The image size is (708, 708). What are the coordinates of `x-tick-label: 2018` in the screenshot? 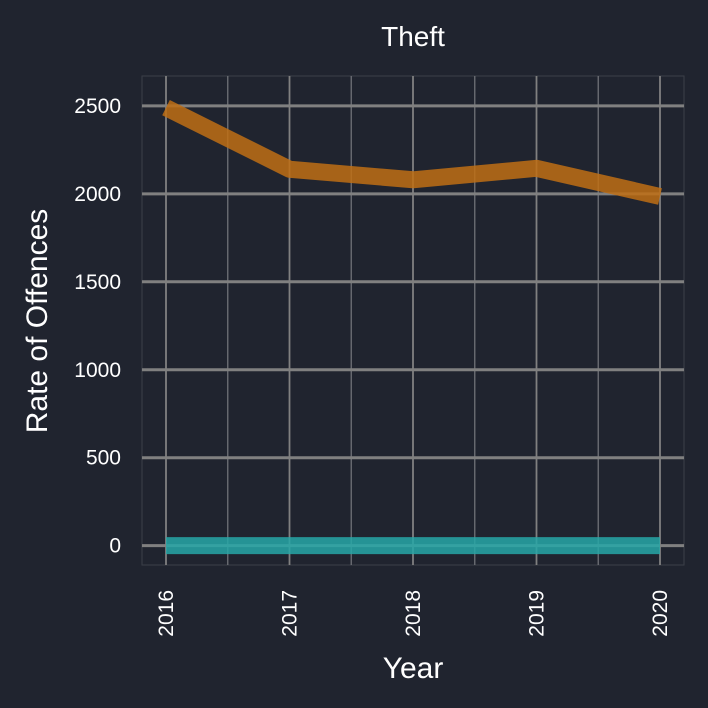 It's located at (413, 613).